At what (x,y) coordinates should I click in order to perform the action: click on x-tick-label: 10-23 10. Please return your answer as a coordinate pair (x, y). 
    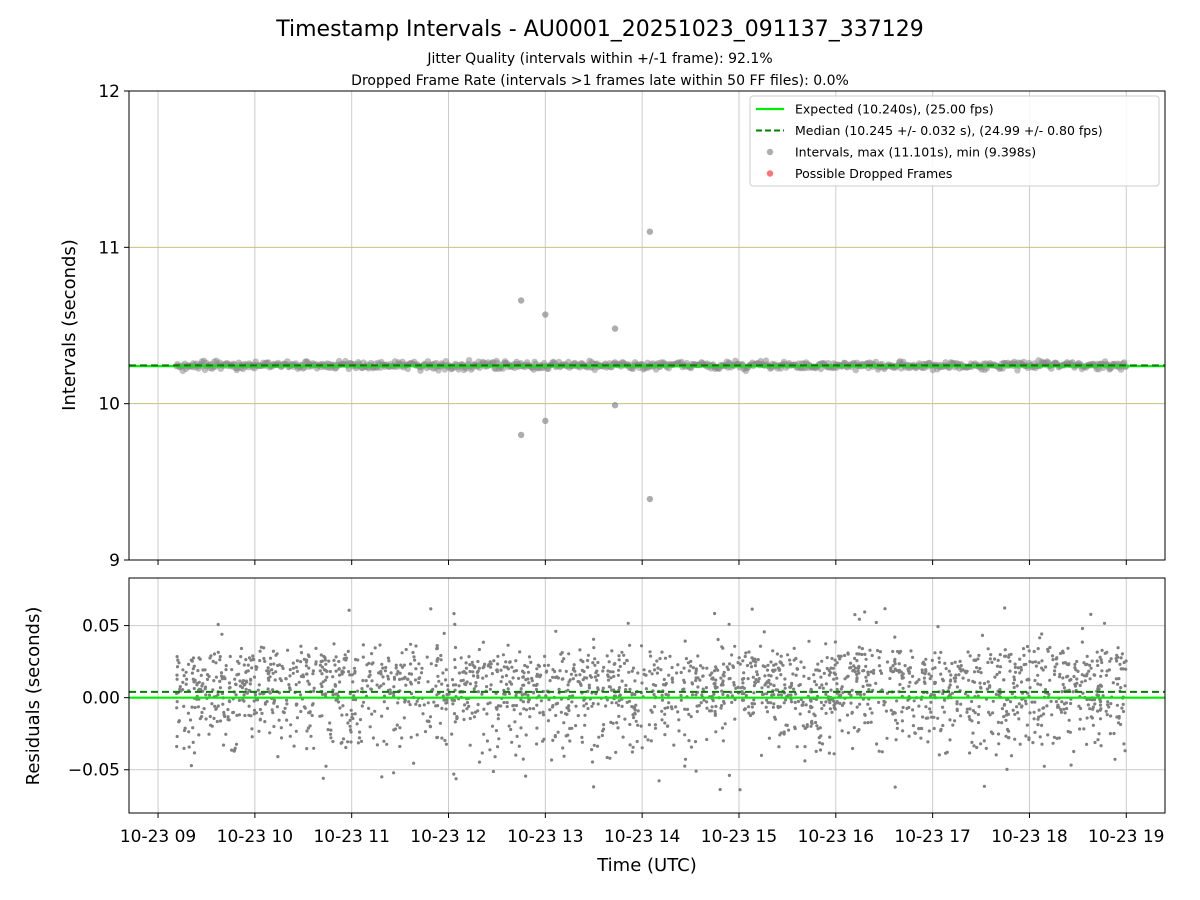
    Looking at the image, I should click on (255, 837).